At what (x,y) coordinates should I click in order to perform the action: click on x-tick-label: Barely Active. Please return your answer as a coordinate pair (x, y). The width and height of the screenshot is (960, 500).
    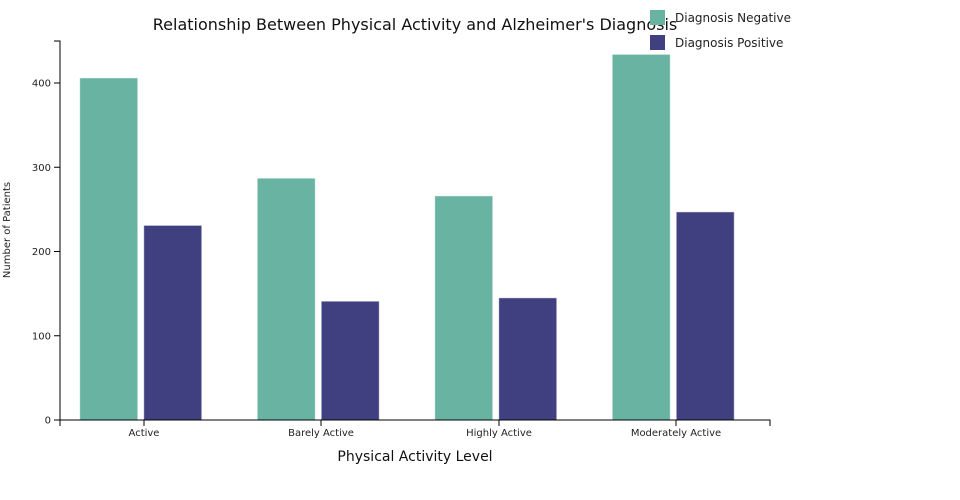
    Looking at the image, I should click on (321, 433).